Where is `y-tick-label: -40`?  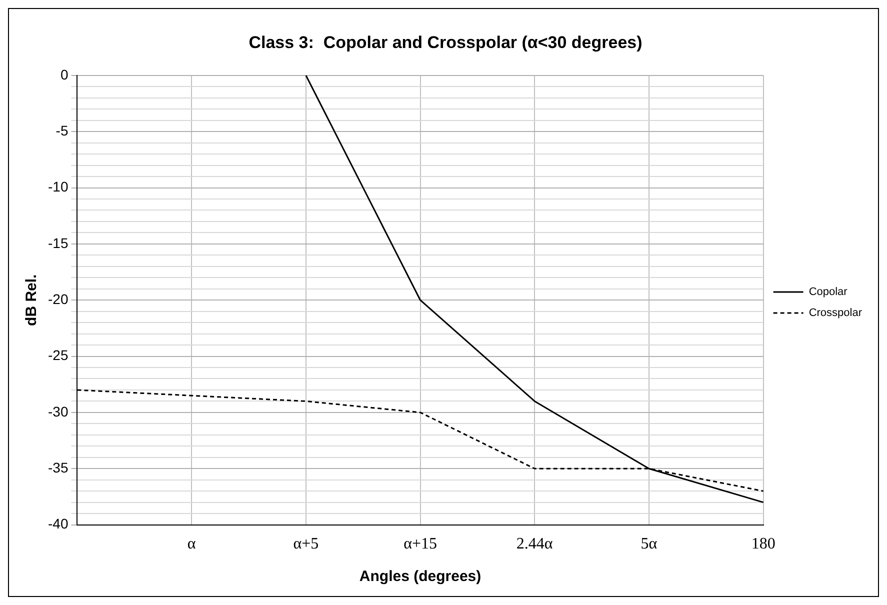 y-tick-label: -40 is located at coordinates (58, 524).